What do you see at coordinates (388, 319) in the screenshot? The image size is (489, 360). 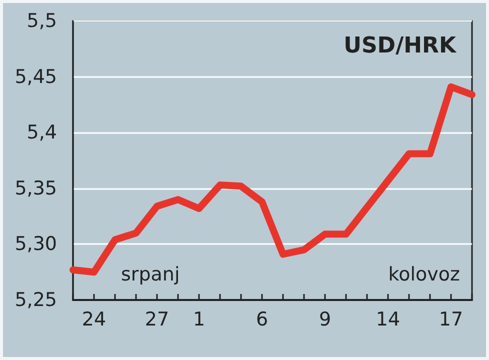 I see `x-tick-label: 14` at bounding box center [388, 319].